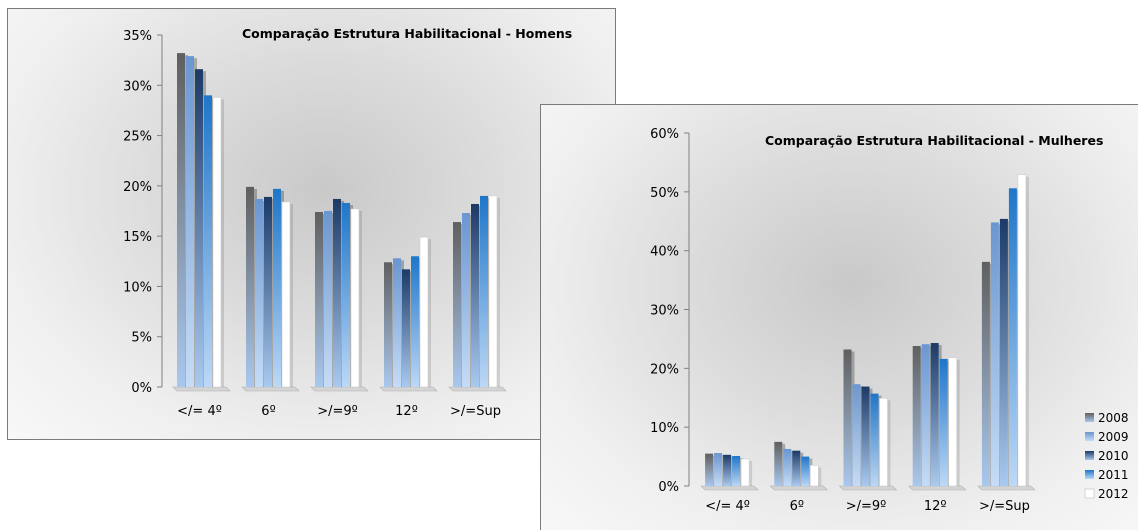  What do you see at coordinates (141, 338) in the screenshot?
I see `y-tick-label: 5%` at bounding box center [141, 338].